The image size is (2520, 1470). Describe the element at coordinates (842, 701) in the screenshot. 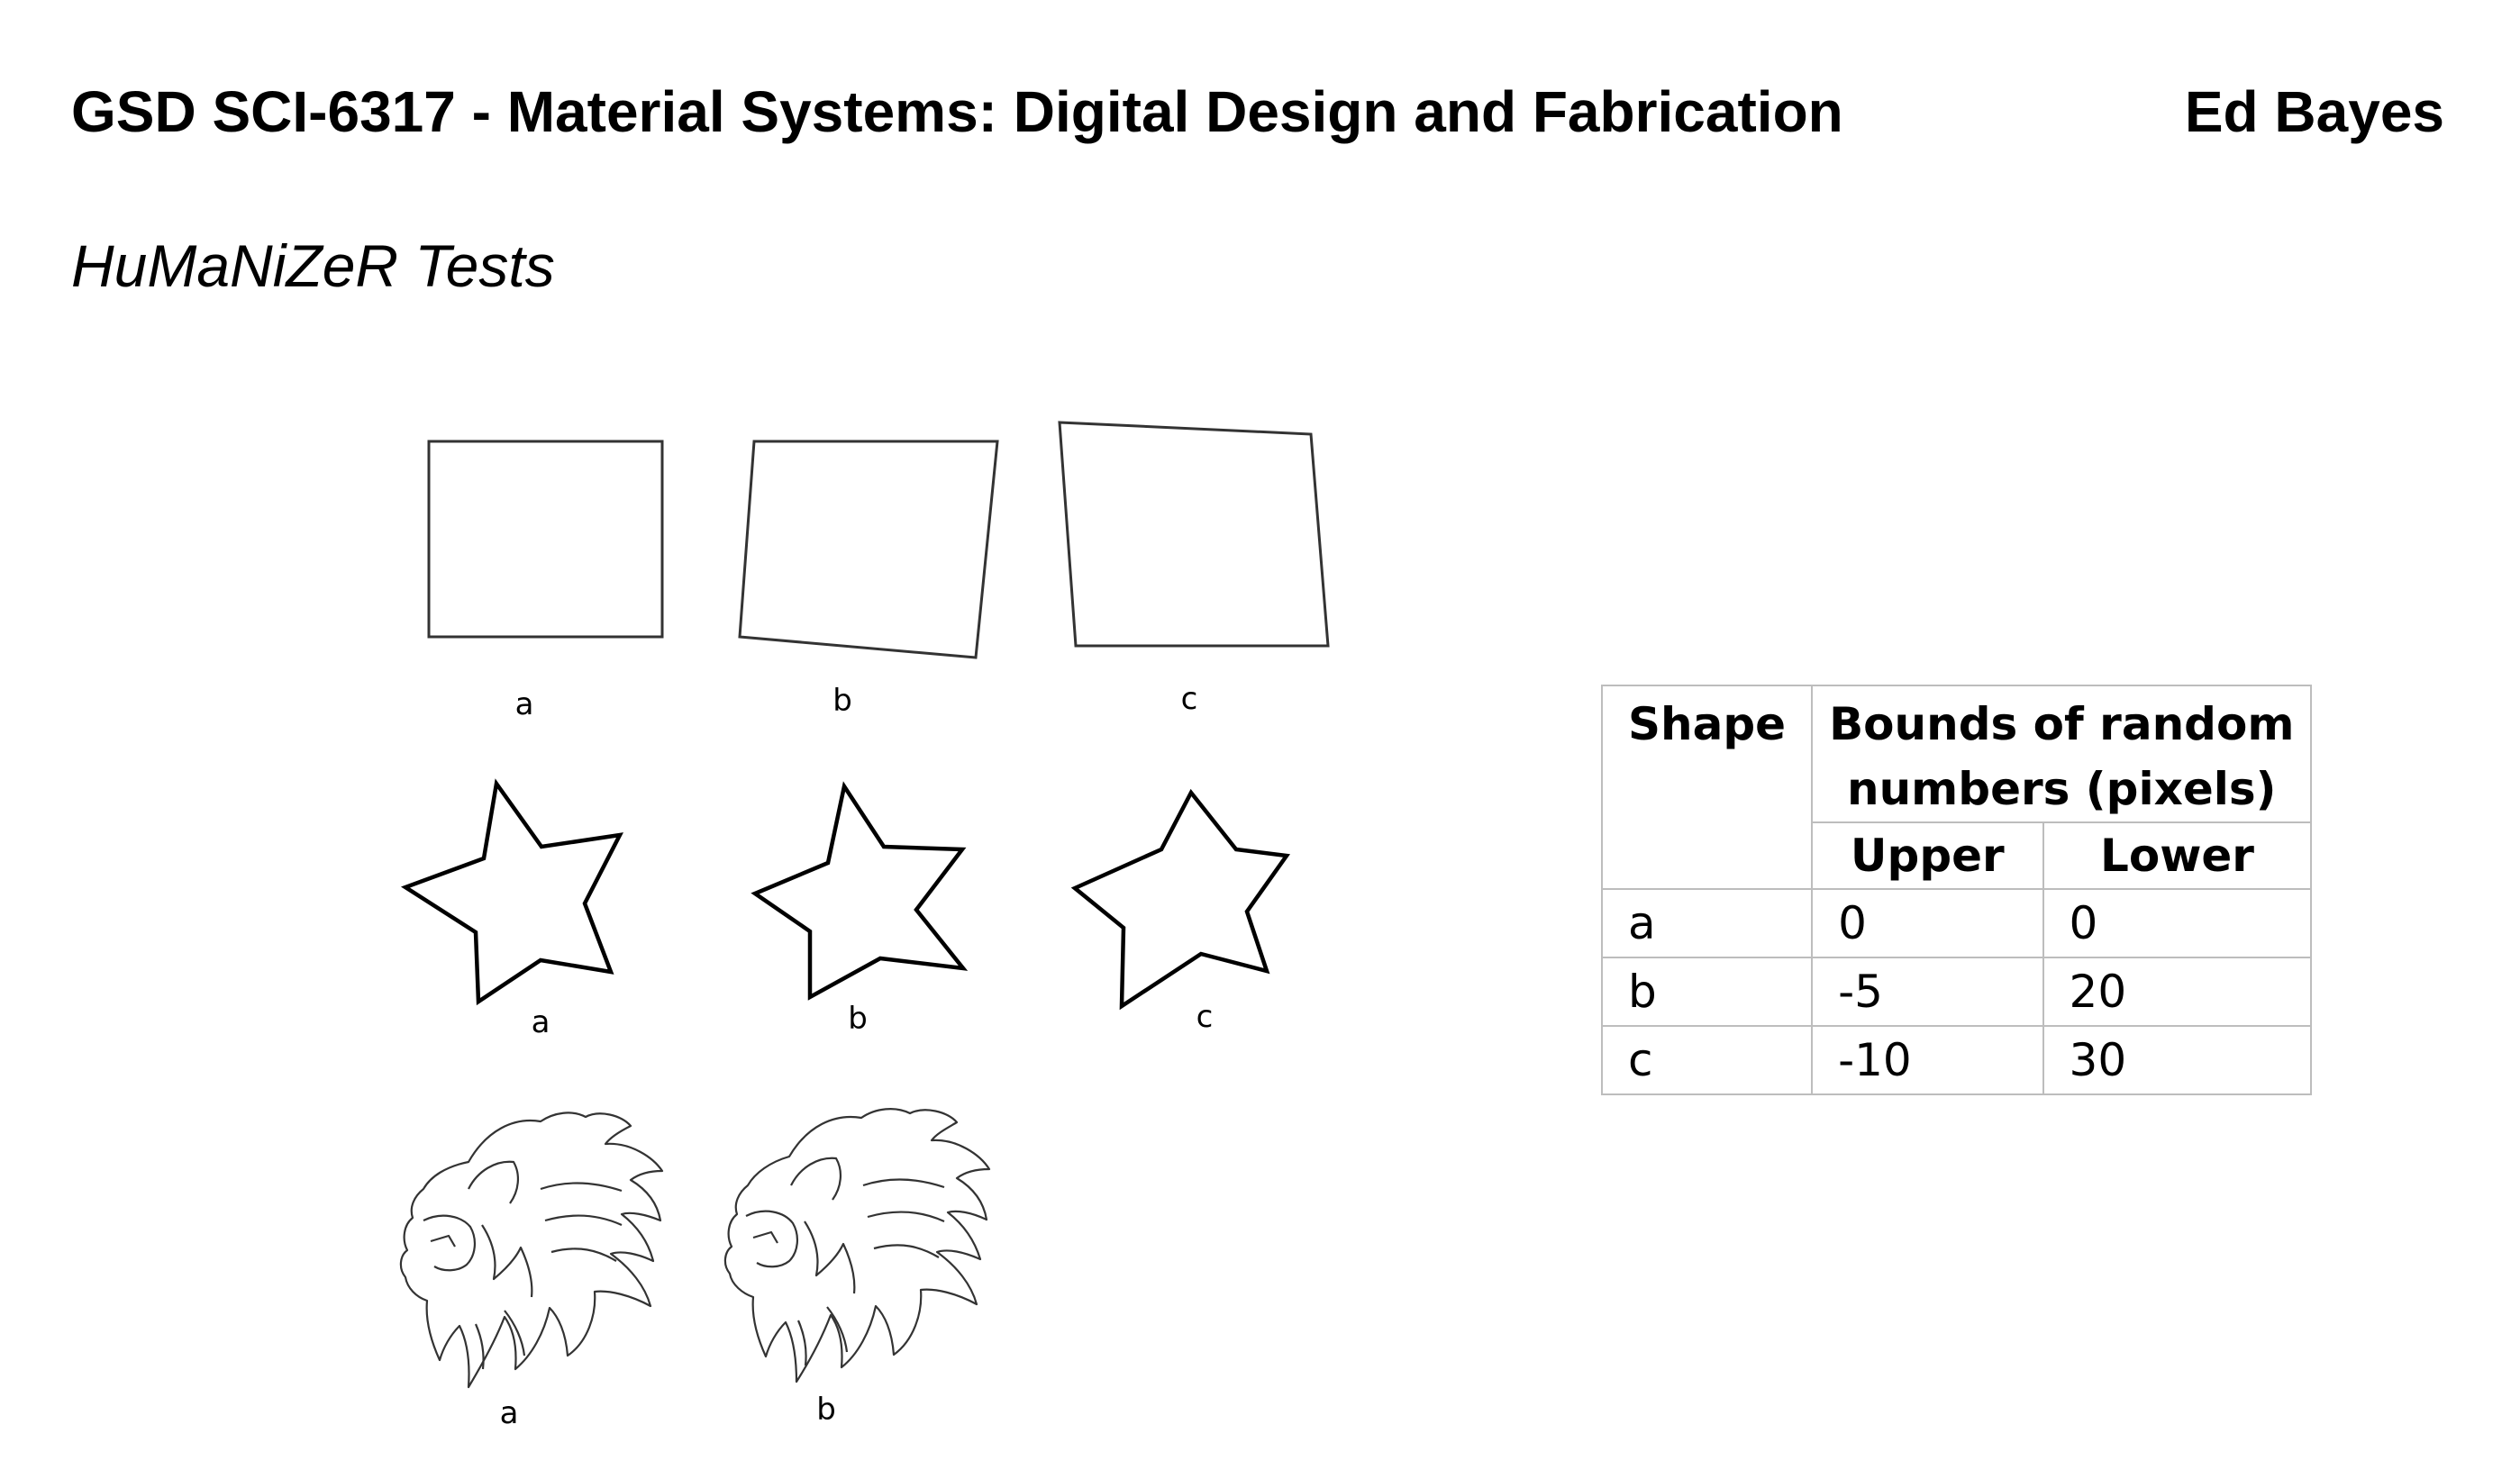

I see `square-b-label: b` at that location.